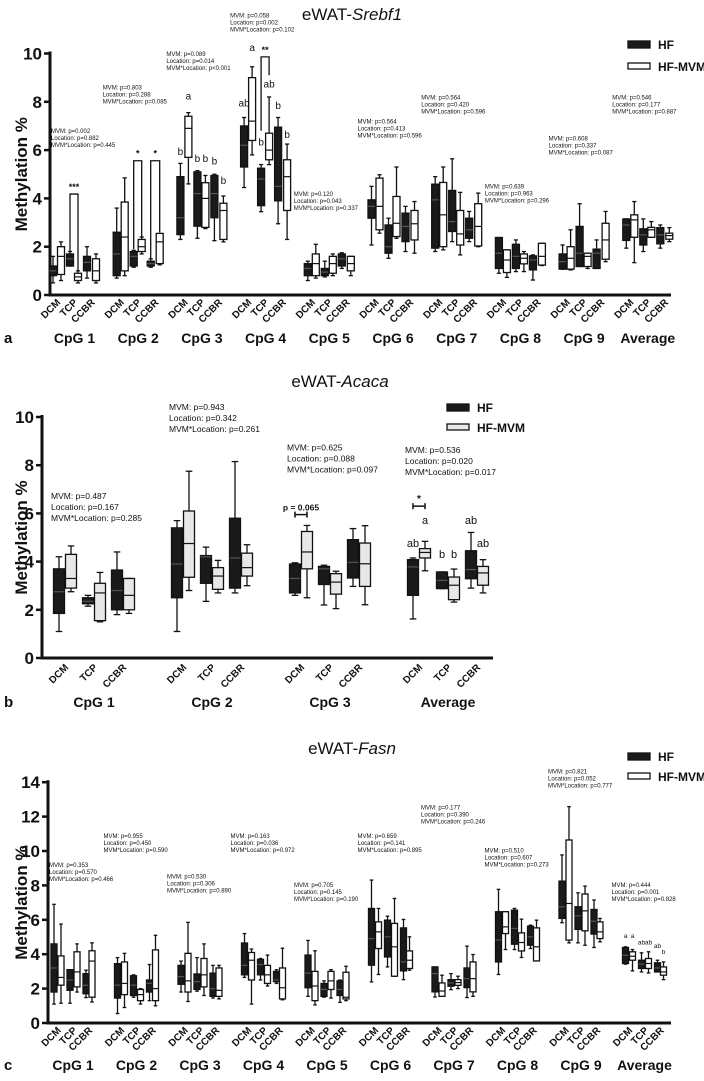  I want to click on stats-text: MVM: p=0.163, so click(251, 837).